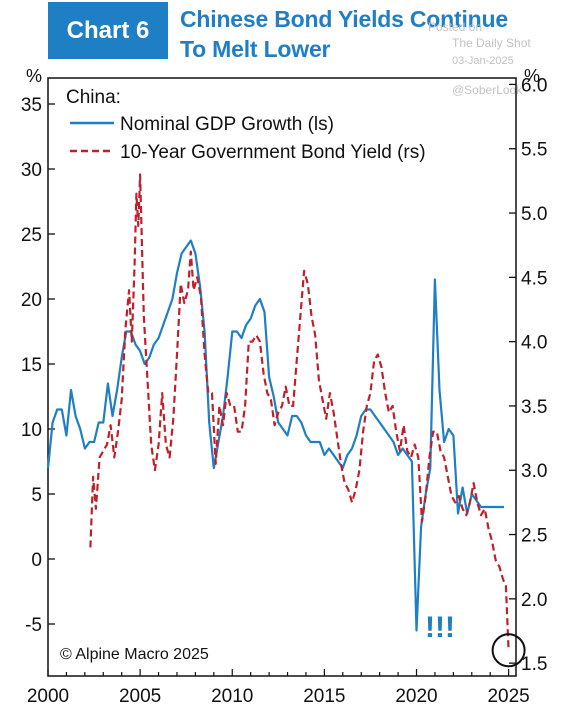  What do you see at coordinates (273, 152) in the screenshot?
I see `legend-yield-label: 10-Year Government Bond Yield (rs)` at bounding box center [273, 152].